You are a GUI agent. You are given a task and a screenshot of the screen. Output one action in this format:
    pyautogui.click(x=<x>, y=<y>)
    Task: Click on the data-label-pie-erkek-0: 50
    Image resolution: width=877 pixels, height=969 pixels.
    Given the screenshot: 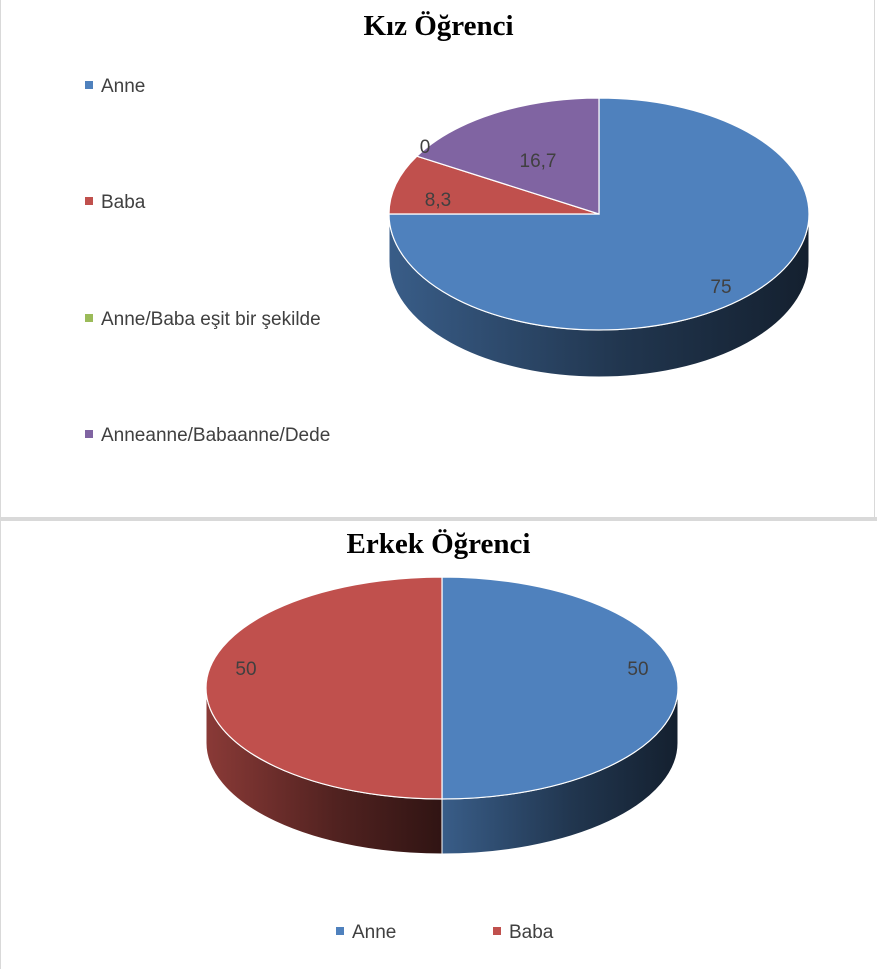 What is the action you would take?
    pyautogui.click(x=637, y=669)
    